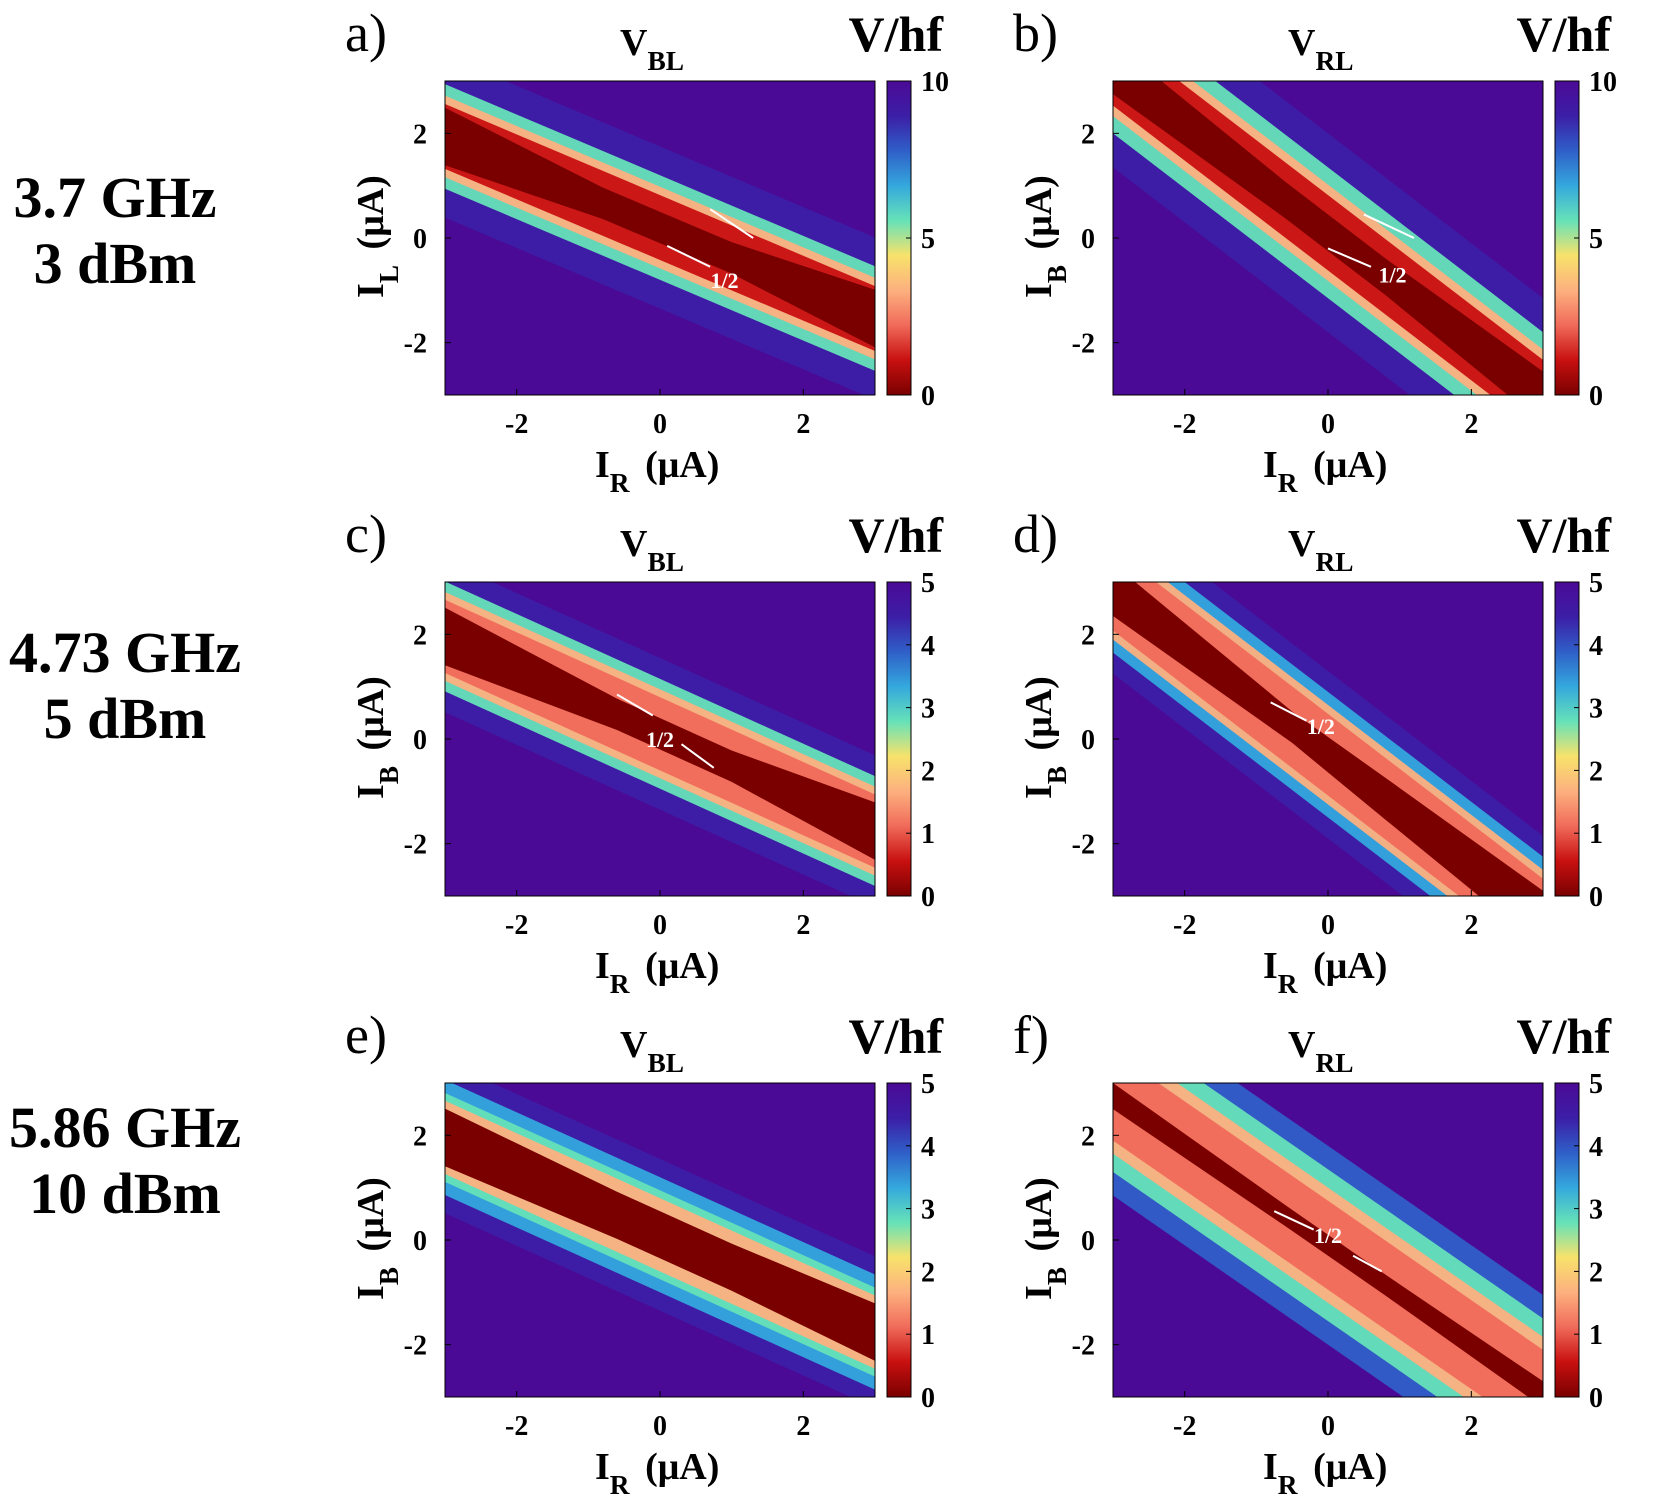 The width and height of the screenshot is (1661, 1499). Describe the element at coordinates (127, 686) in the screenshot. I see `row-label-2: 4.73 GHz 5 dBm` at that location.